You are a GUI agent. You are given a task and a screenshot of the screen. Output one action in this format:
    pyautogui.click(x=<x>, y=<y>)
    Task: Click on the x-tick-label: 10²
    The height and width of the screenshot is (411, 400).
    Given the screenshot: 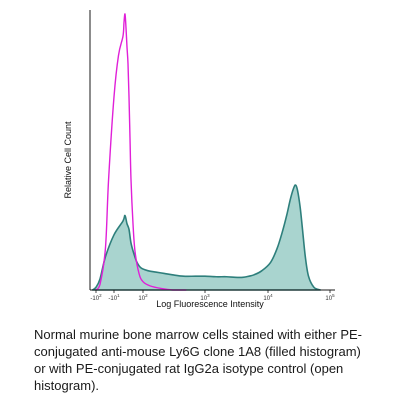 What is the action you would take?
    pyautogui.click(x=143, y=297)
    